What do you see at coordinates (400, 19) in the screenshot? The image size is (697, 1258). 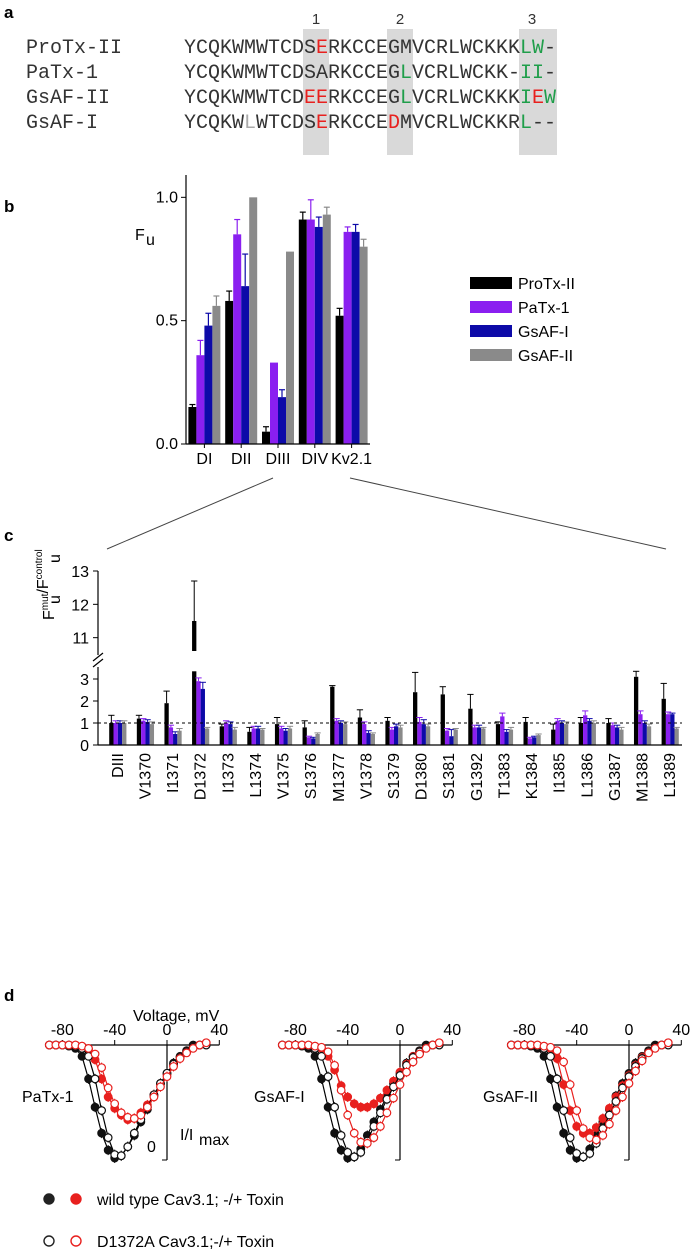 I see `region-number-2: 2` at bounding box center [400, 19].